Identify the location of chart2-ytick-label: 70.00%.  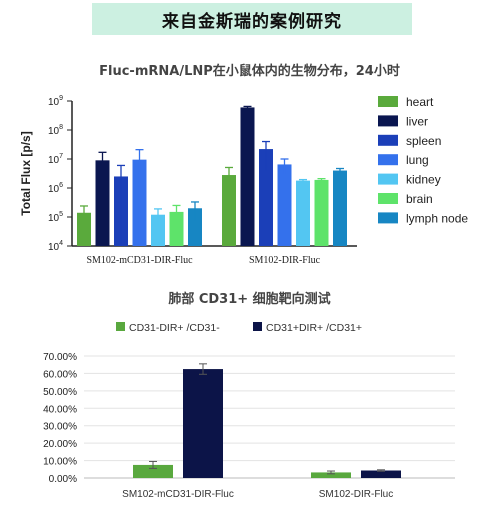
(60, 357).